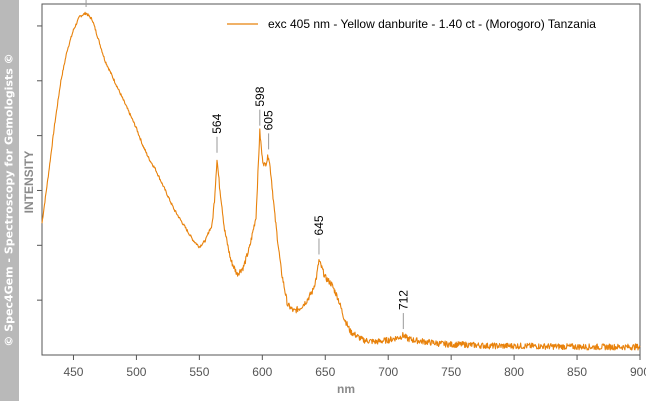 This screenshot has height=401, width=646. Describe the element at coordinates (262, 372) in the screenshot. I see `x-tick-label: 600` at that location.